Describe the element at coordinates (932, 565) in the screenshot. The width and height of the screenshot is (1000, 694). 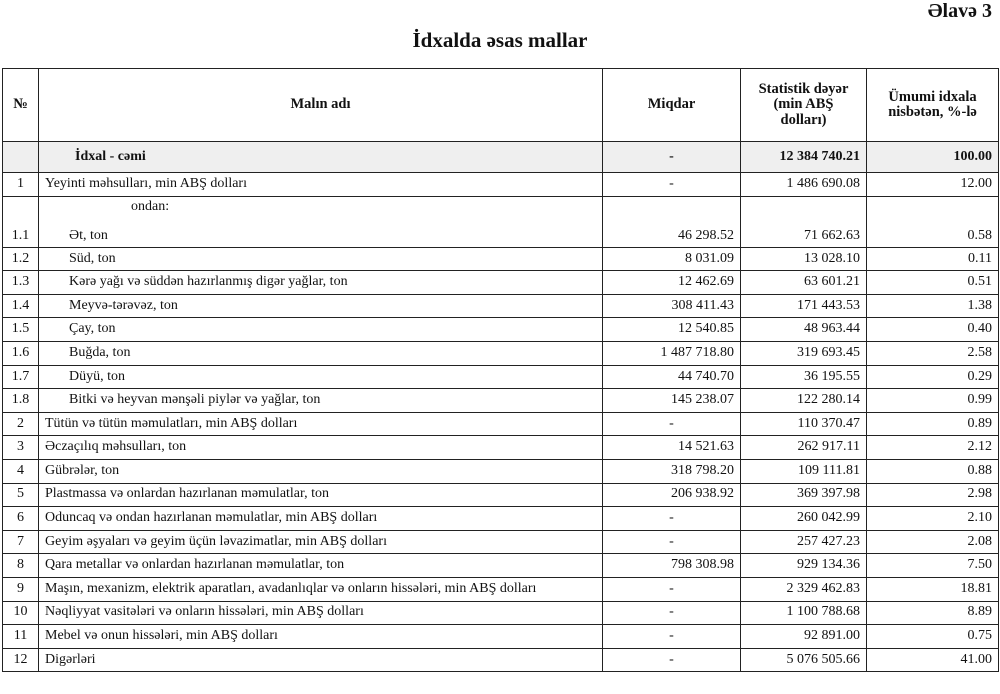
I see `item-percent: 7.50` at that location.